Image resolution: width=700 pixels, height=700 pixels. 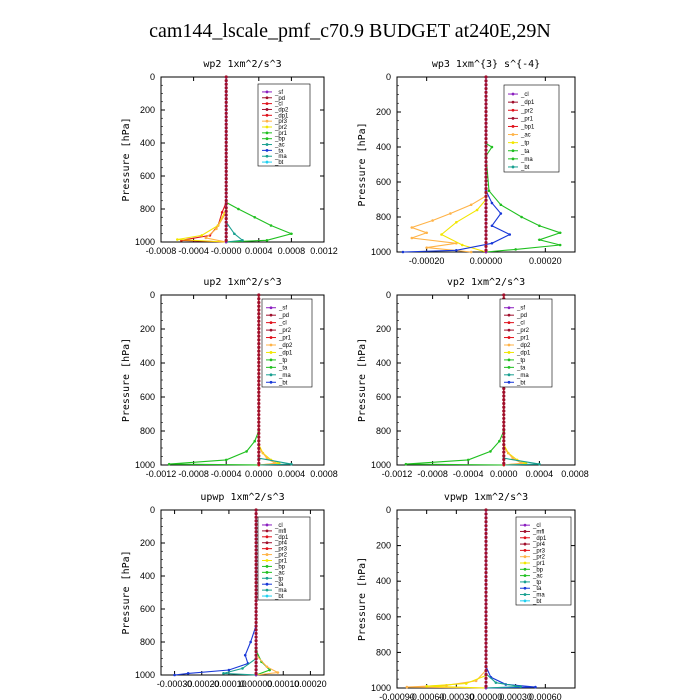 I want to click on legend-entry: _pr1, so click(x=539, y=564).